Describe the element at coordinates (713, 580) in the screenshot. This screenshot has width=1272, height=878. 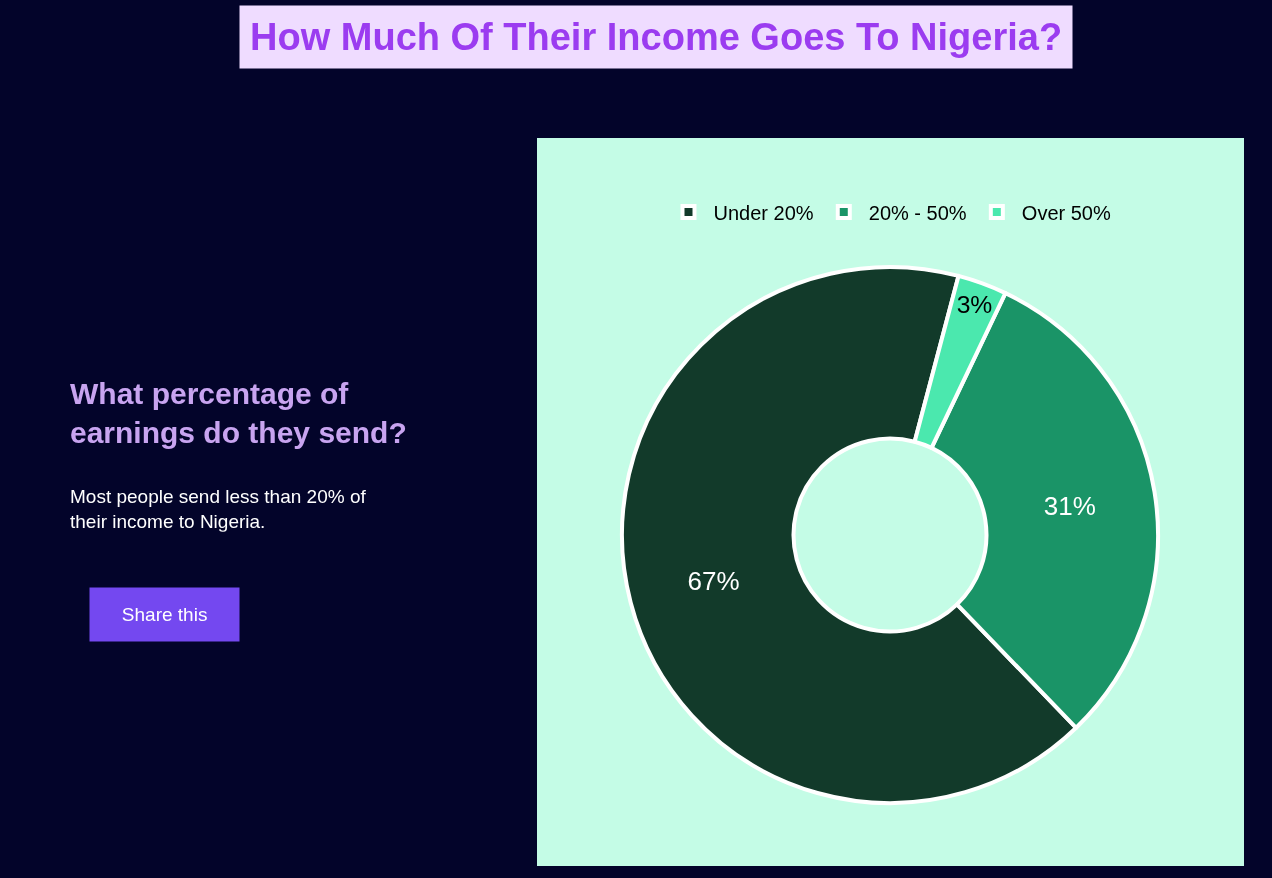
I see `data-label: 67%` at that location.